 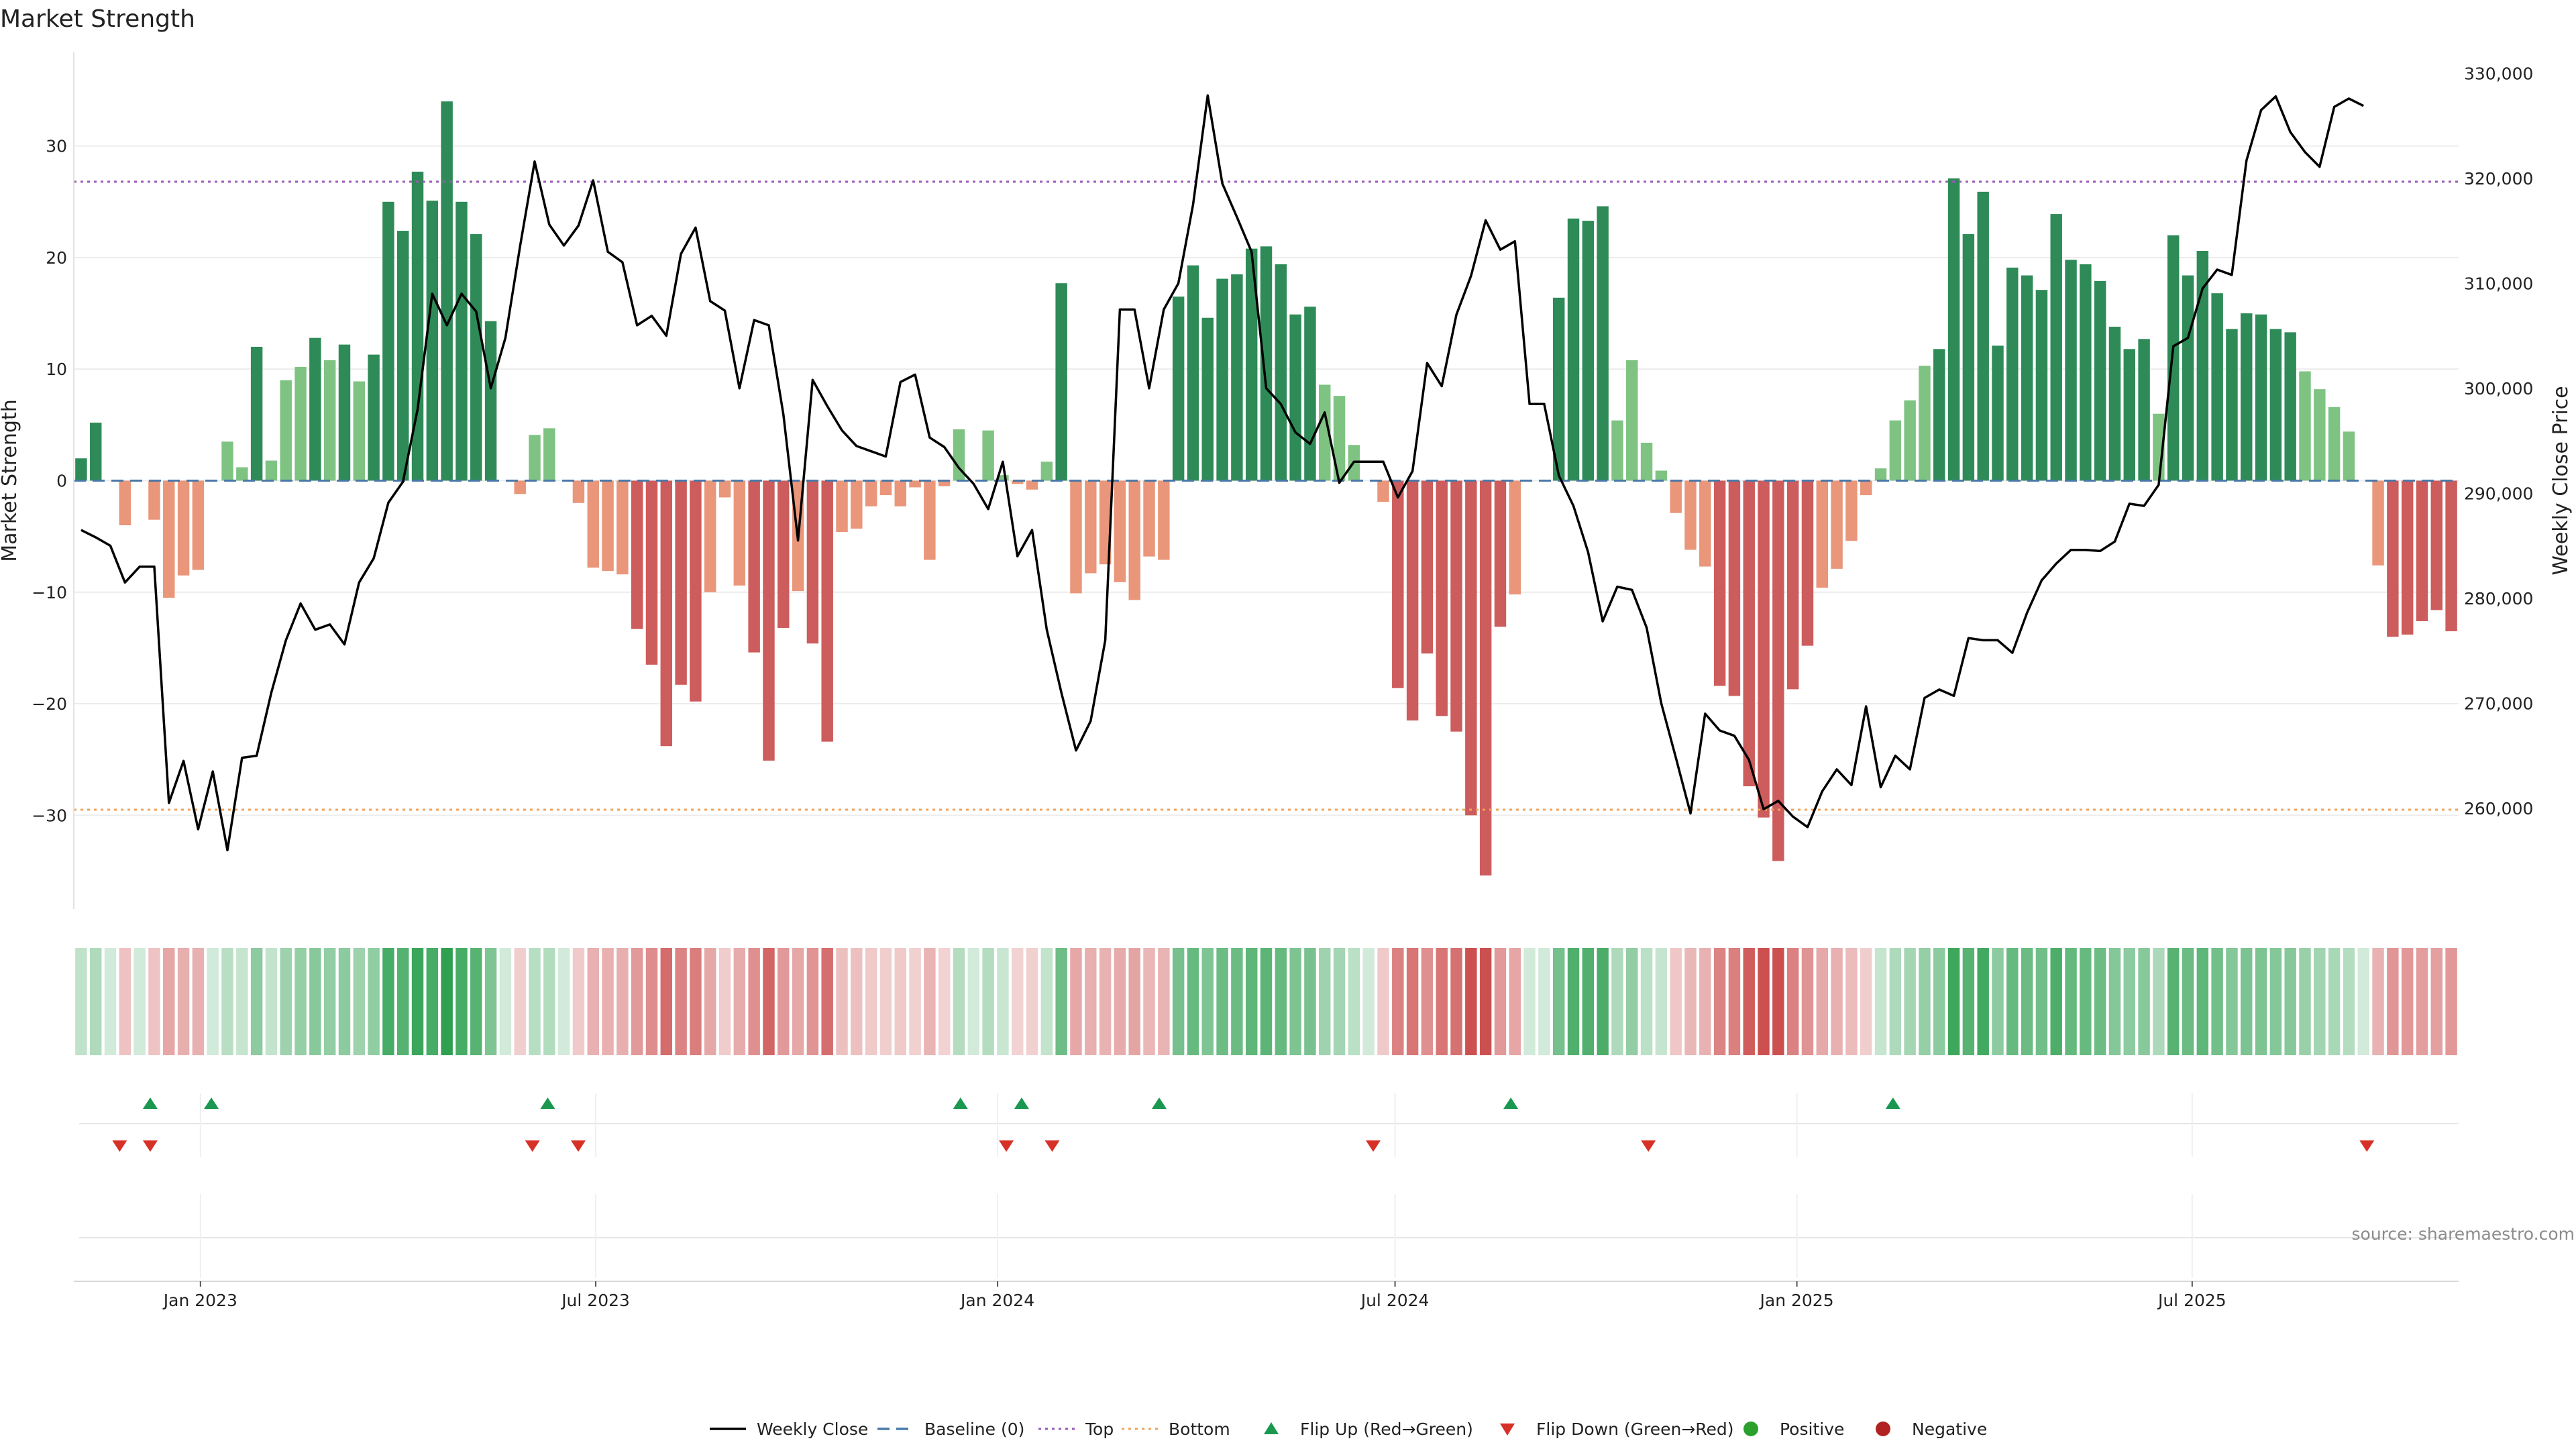 What do you see at coordinates (1076, 1429) in the screenshot?
I see `legend-item: Top` at bounding box center [1076, 1429].